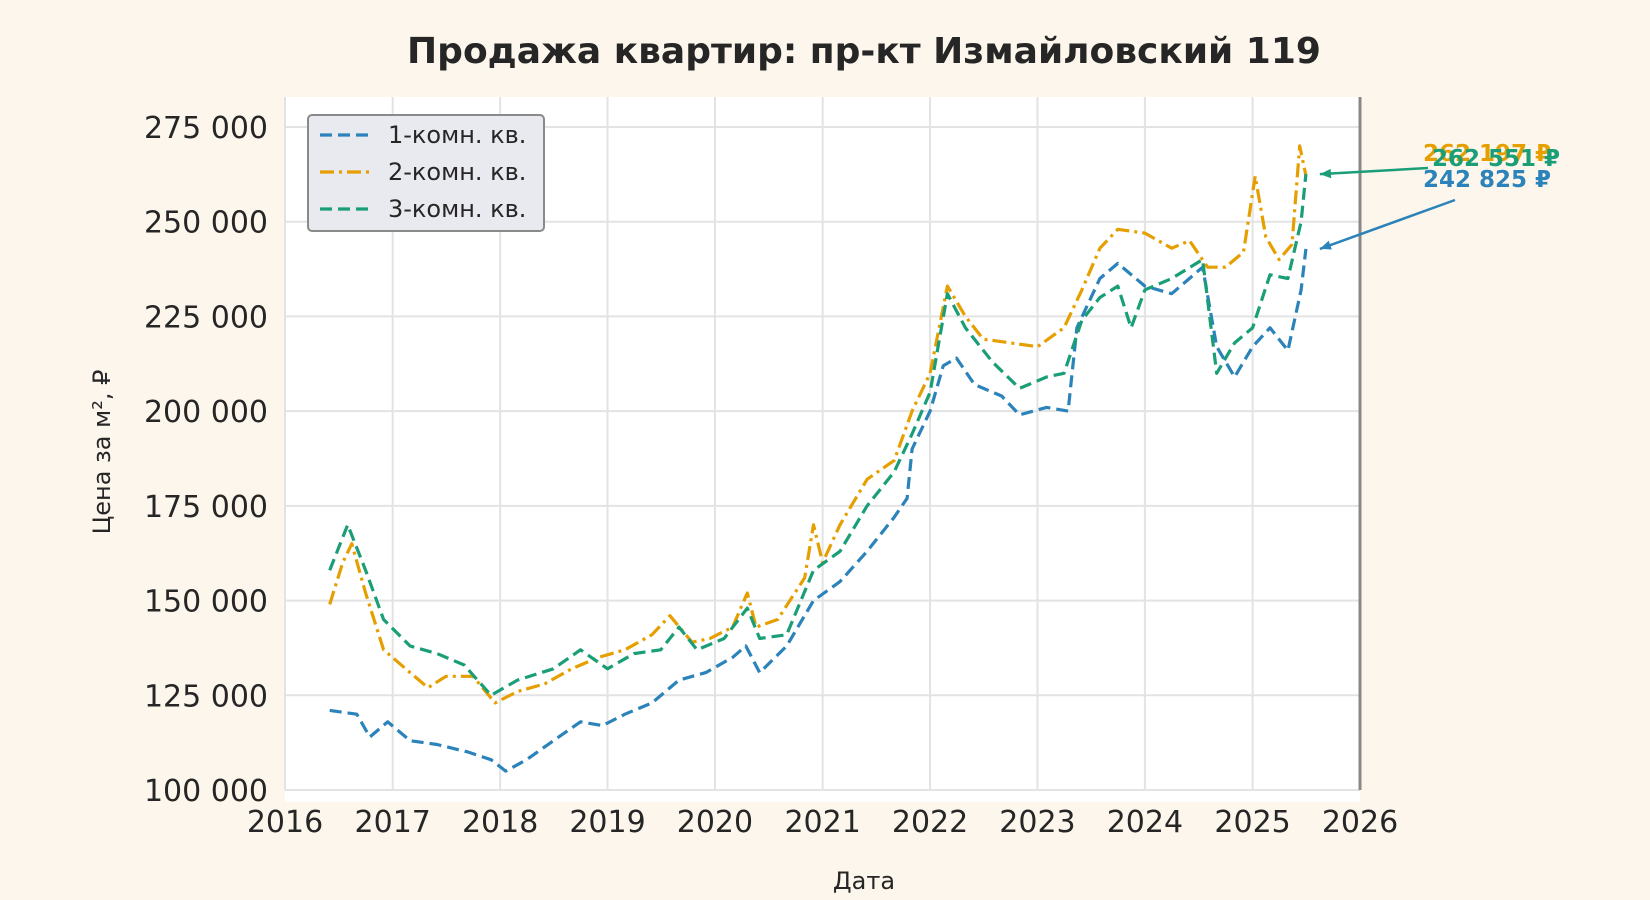 This screenshot has width=1650, height=900. Describe the element at coordinates (715, 822) in the screenshot. I see `x-tick-label: 2020` at that location.